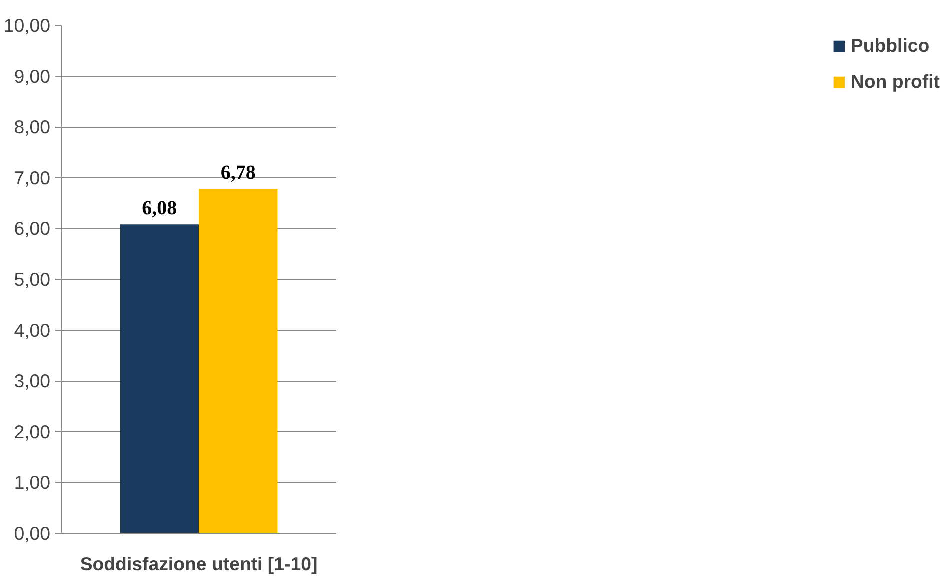 The image size is (952, 579). What do you see at coordinates (32, 483) in the screenshot?
I see `y-tick-label: 1,00` at bounding box center [32, 483].